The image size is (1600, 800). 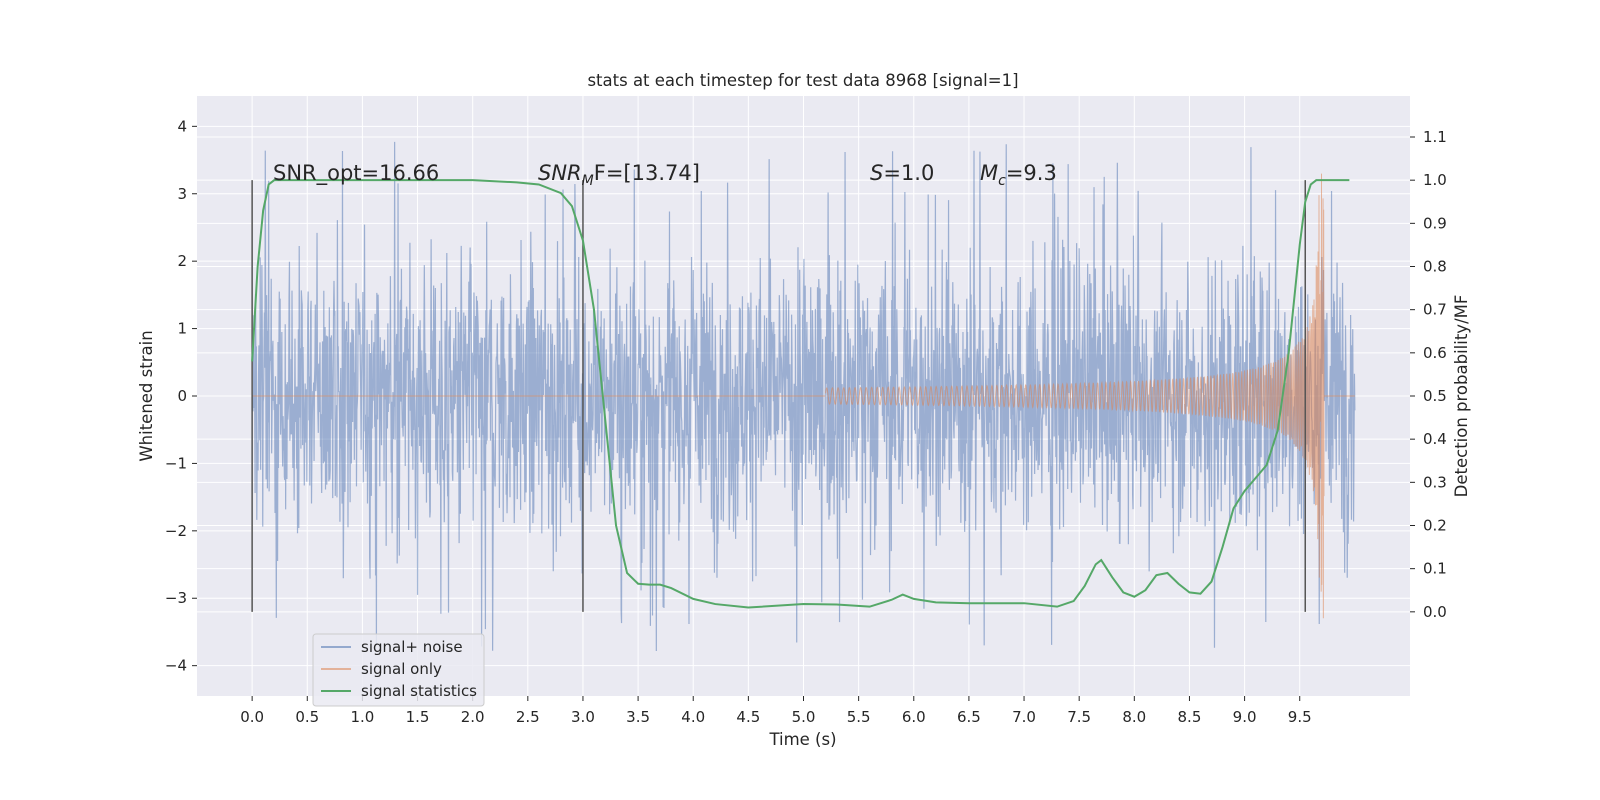 I want to click on y2-axis-label: Detection probability/MF, so click(x=1461, y=396).